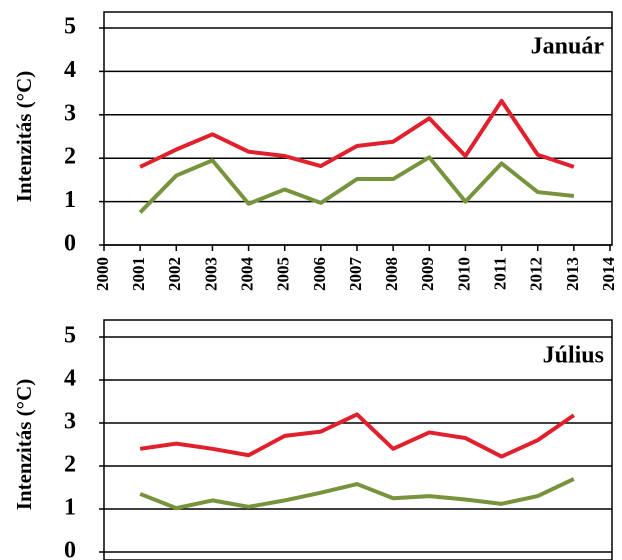 The image size is (622, 560). Describe the element at coordinates (210, 274) in the screenshot. I see `x-tick-label: 2003` at that location.